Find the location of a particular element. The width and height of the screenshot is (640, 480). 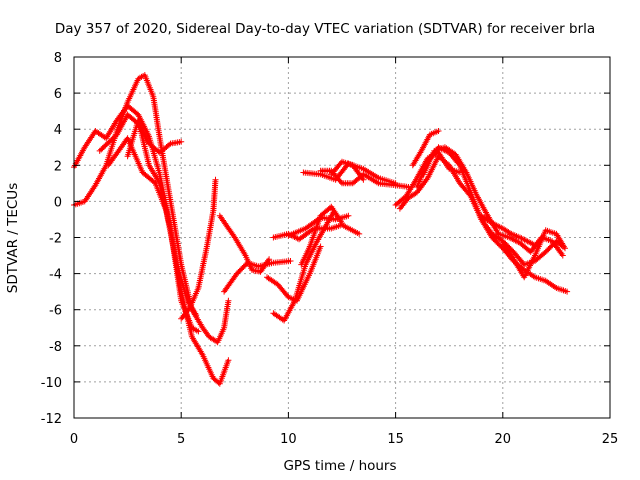

y-axis-label: SDTVAR / TECUs is located at coordinates (13, 238).